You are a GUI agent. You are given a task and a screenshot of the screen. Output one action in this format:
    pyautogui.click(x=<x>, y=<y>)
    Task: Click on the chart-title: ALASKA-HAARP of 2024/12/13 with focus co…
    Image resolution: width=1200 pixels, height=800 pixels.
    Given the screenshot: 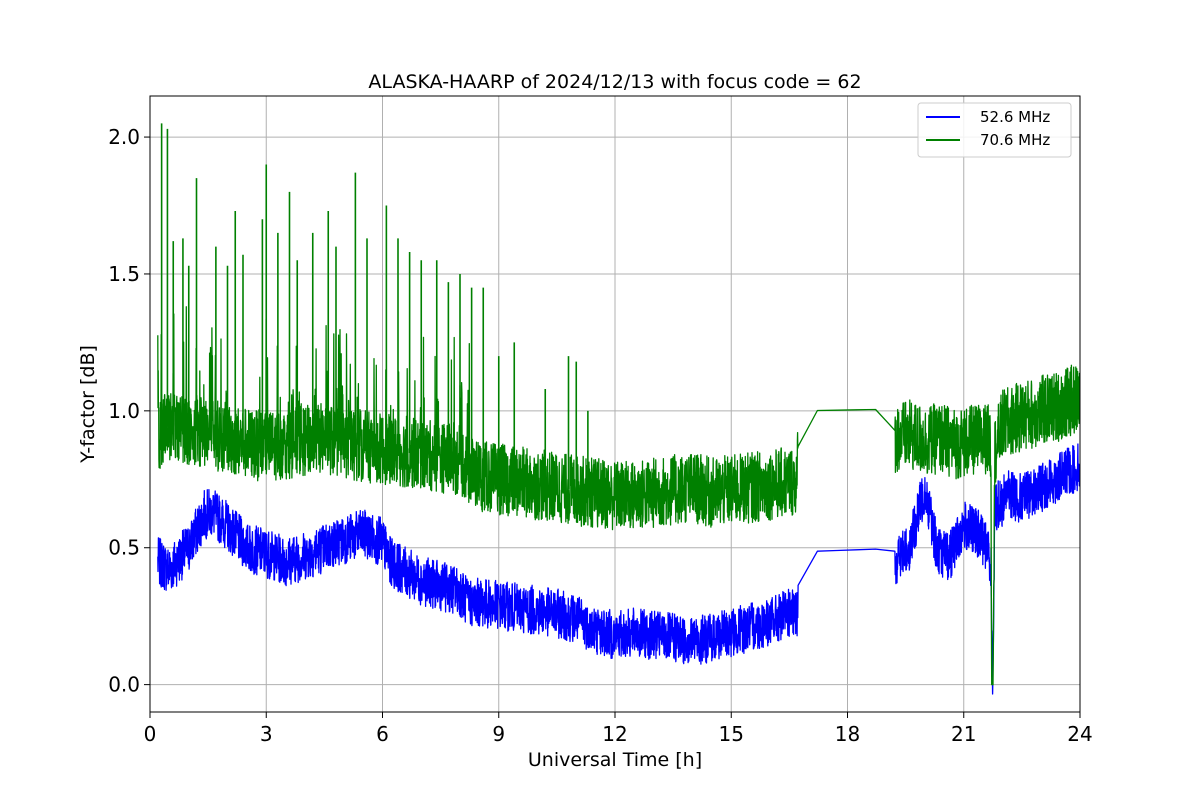 What is the action you would take?
    pyautogui.click(x=614, y=82)
    